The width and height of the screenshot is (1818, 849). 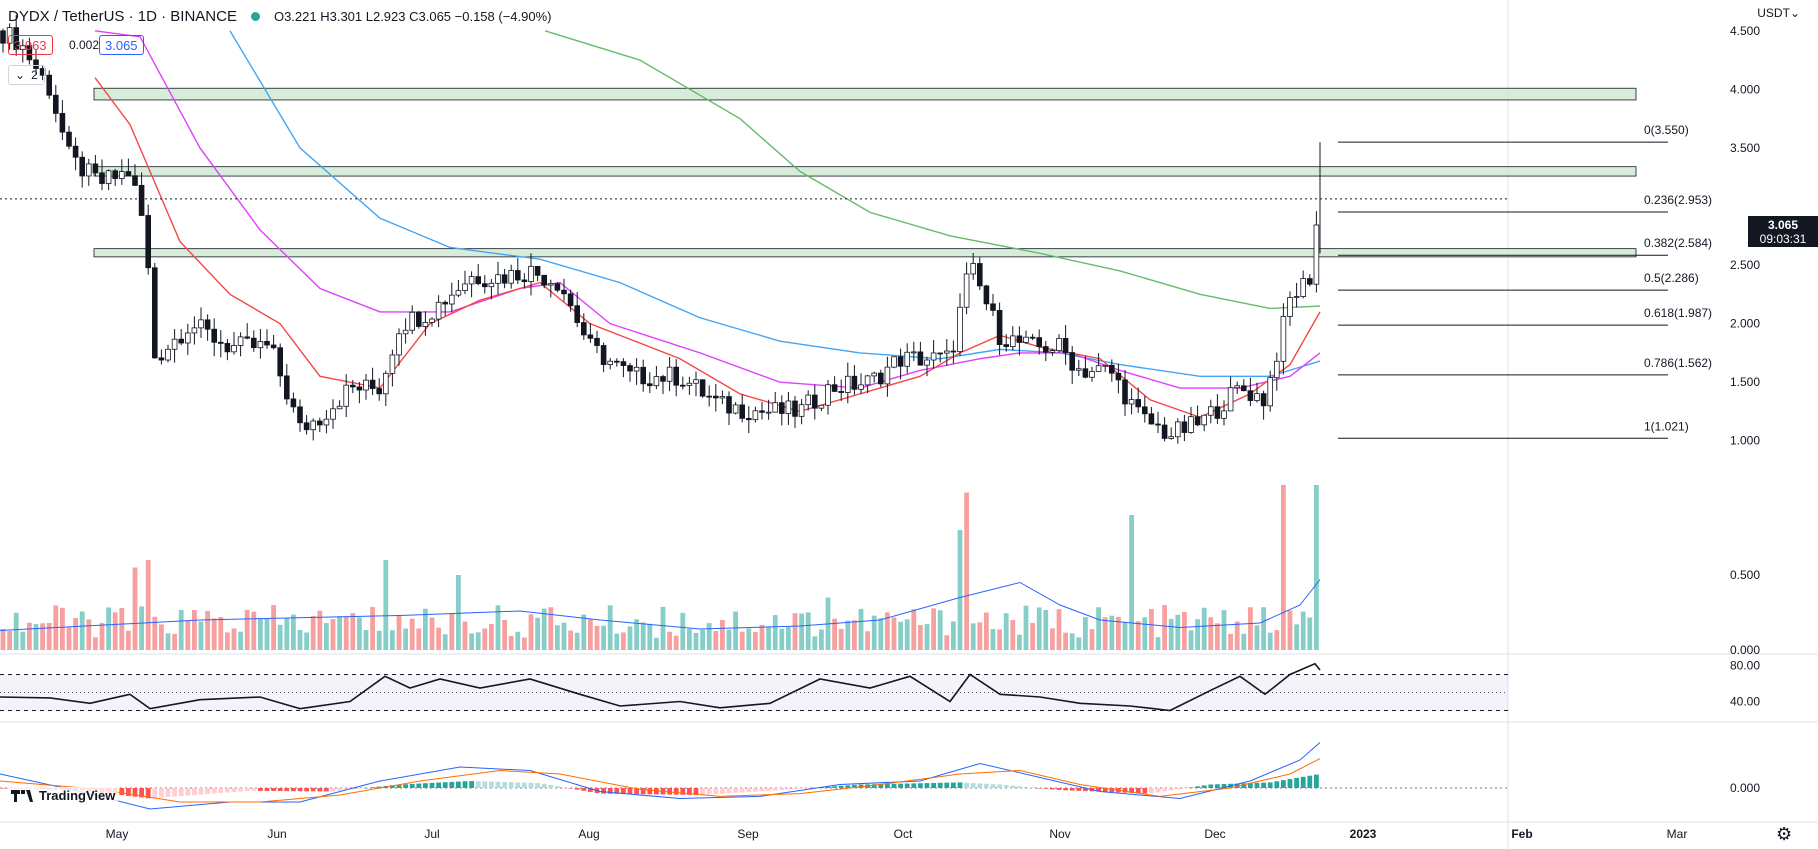 What do you see at coordinates (1778, 13) in the screenshot?
I see `currency-selector: USDT⌄` at bounding box center [1778, 13].